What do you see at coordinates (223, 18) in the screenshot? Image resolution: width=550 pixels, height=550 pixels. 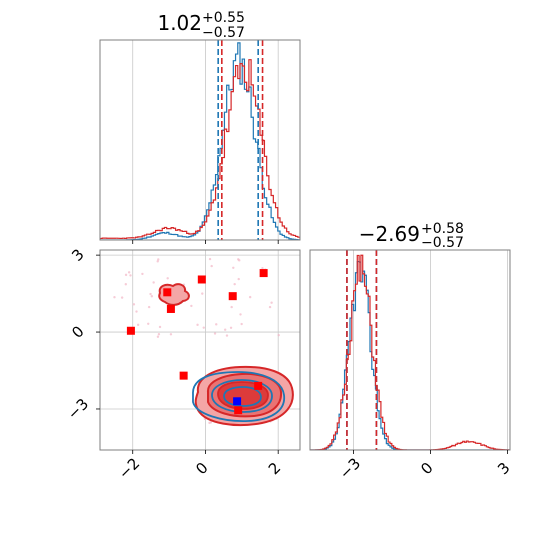 I see `marginal-1-title-plus: +0.55` at bounding box center [223, 18].